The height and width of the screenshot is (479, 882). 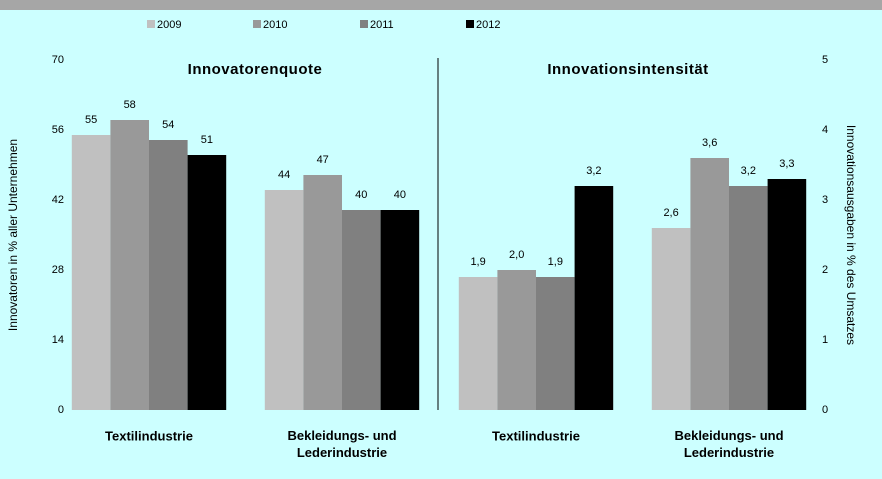 I want to click on data-label: 3,3, so click(x=786, y=164).